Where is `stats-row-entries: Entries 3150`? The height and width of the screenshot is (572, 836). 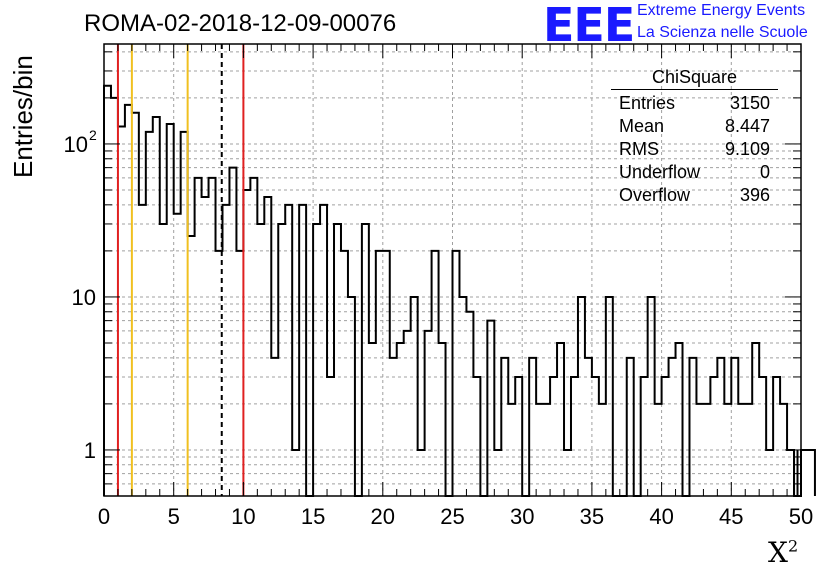
stats-row-entries: Entries 3150 is located at coordinates (694, 103).